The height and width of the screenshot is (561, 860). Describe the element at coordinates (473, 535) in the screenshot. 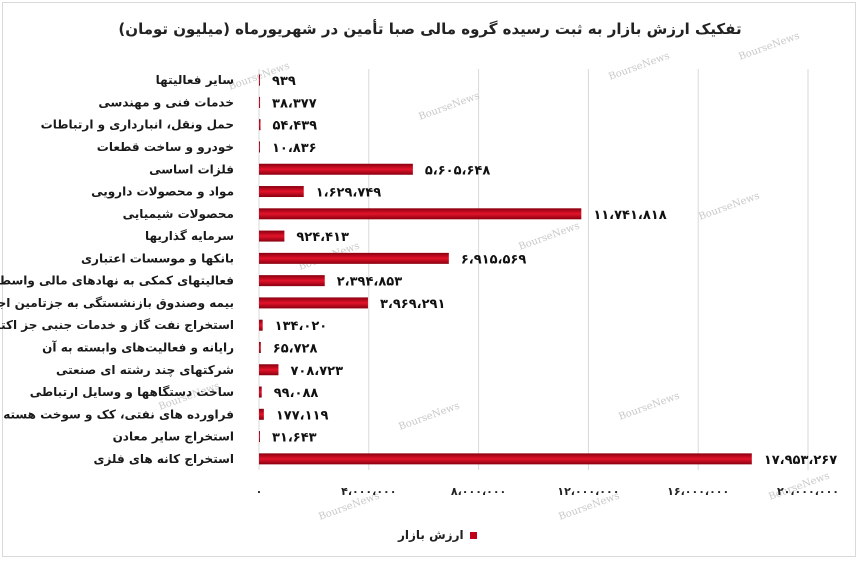

I see `legend-swatch` at that location.